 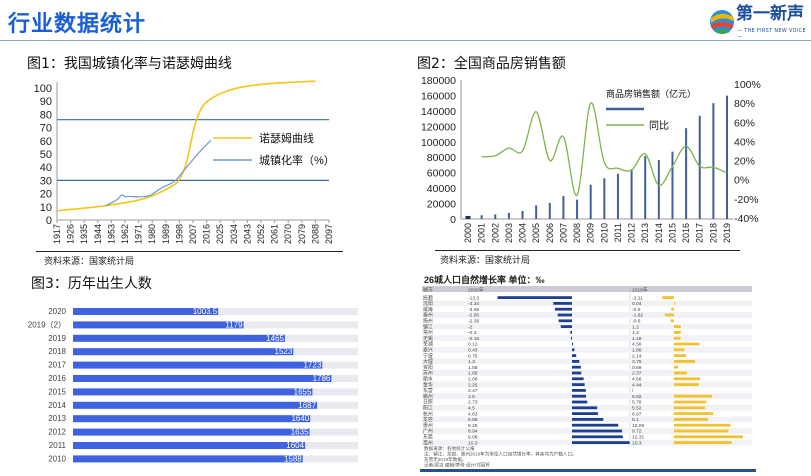 What do you see at coordinates (329, 234) in the screenshot?
I see `fig1-x-tick: 2097` at bounding box center [329, 234].